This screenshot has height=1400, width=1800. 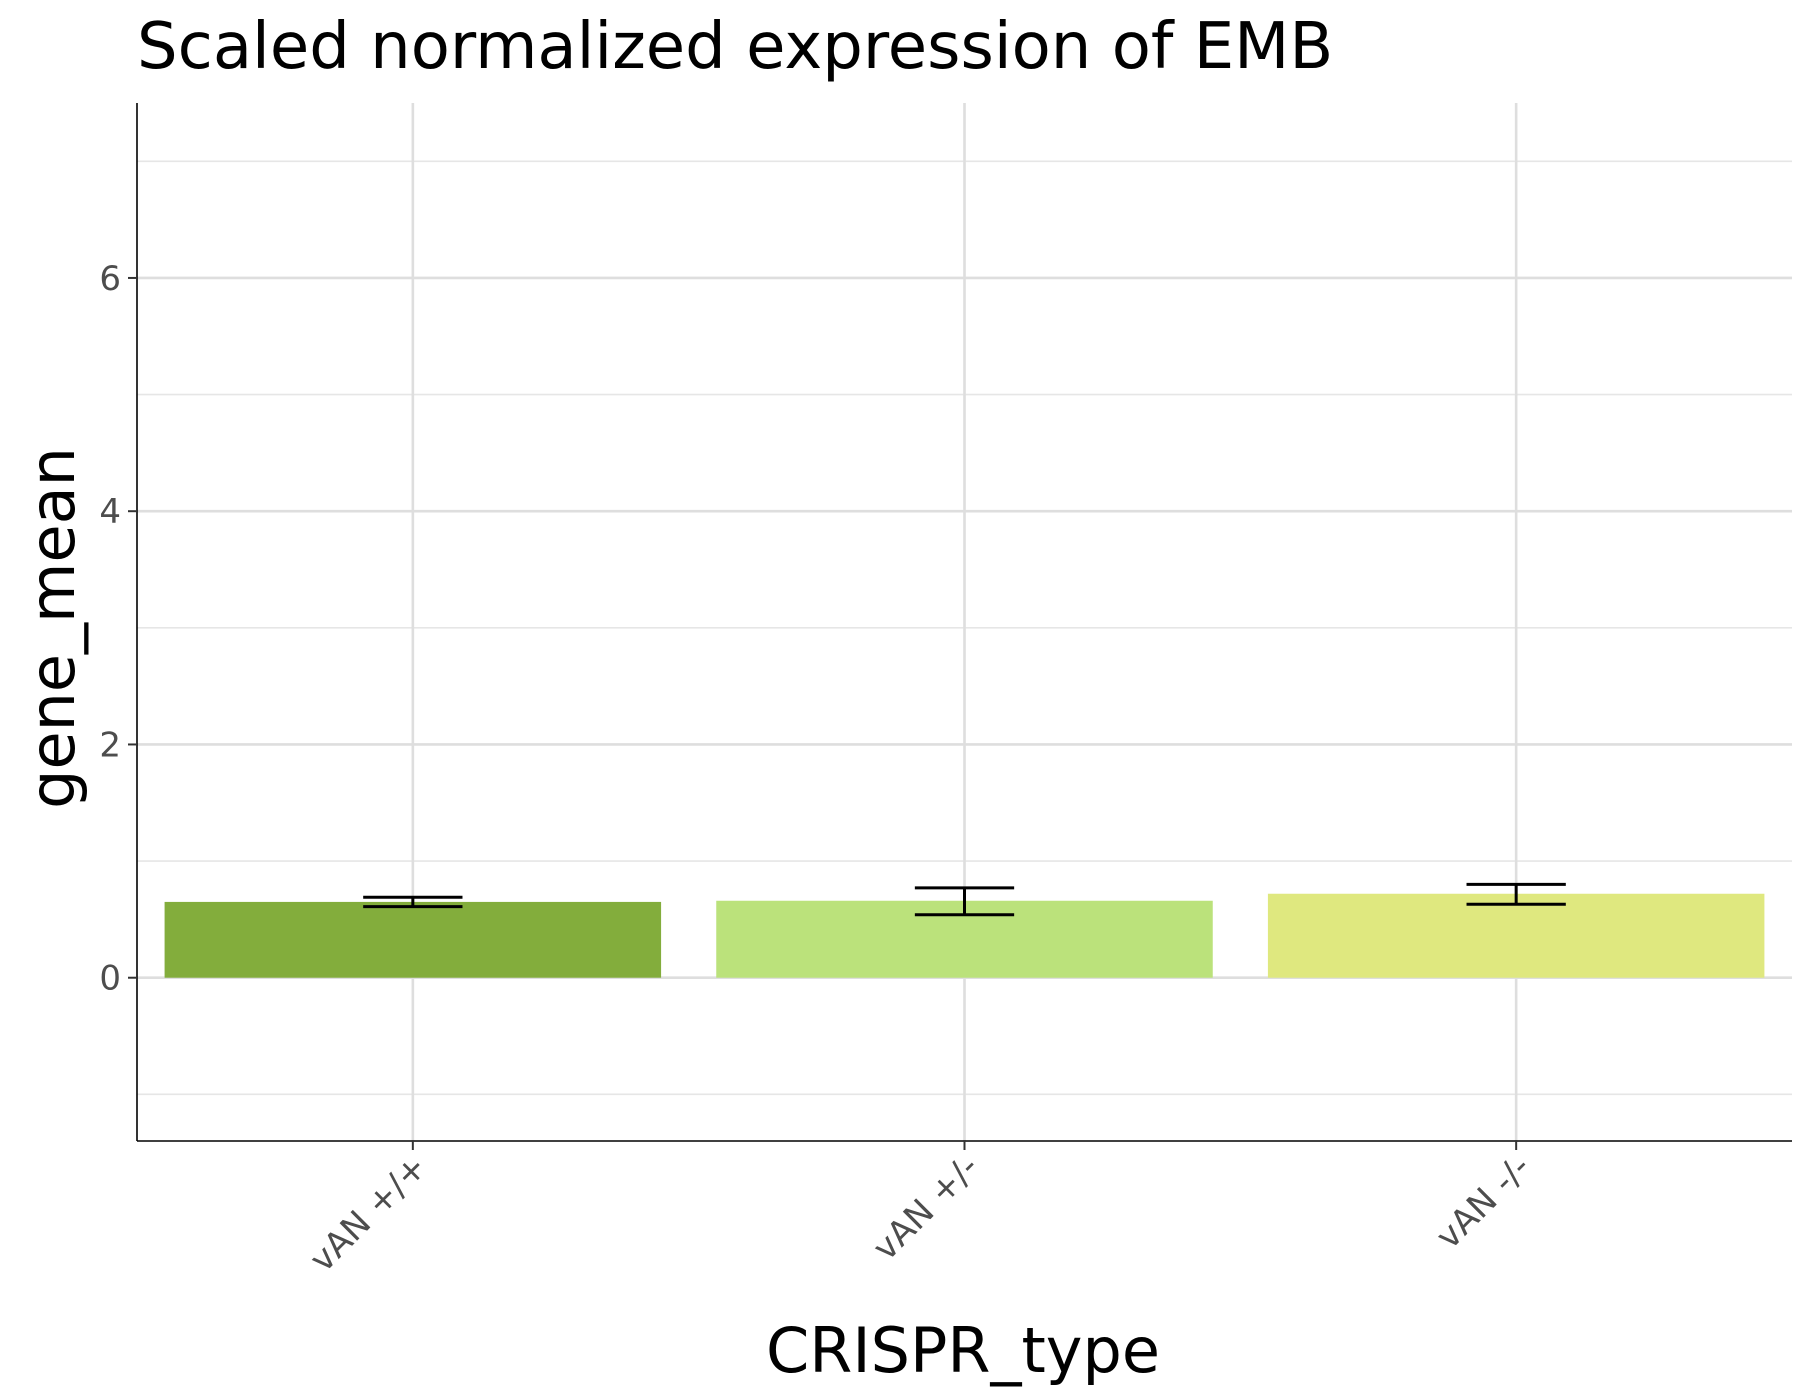 What do you see at coordinates (964, 935) in the screenshot?
I see `bars` at bounding box center [964, 935].